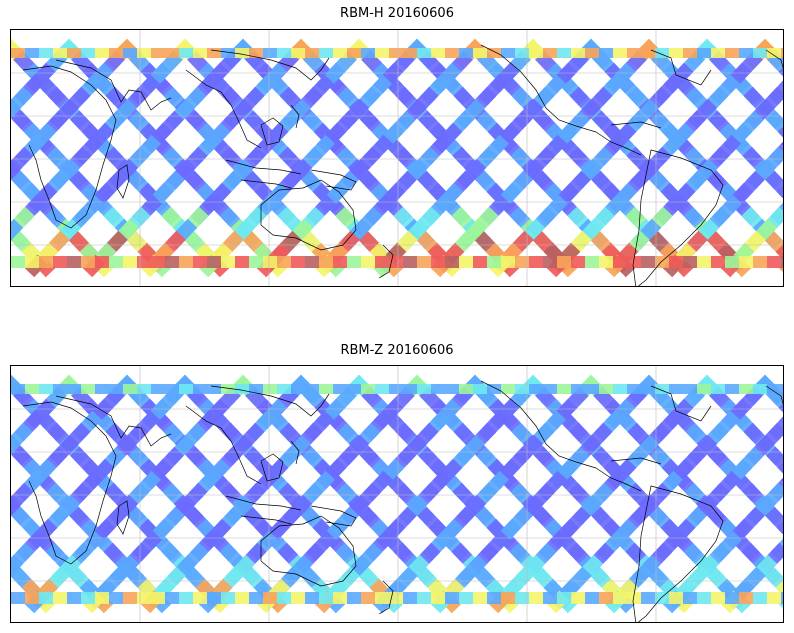  What do you see at coordinates (397, 350) in the screenshot?
I see `panel-bottom-title: RBM-Z 20160606` at bounding box center [397, 350].